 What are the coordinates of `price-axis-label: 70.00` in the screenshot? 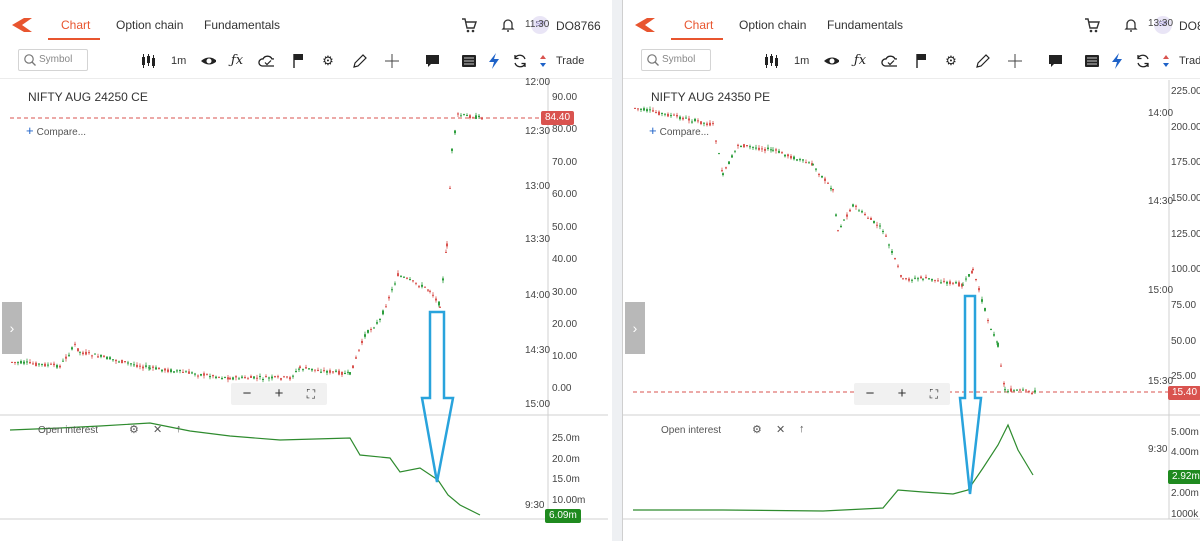 It's located at (565, 162).